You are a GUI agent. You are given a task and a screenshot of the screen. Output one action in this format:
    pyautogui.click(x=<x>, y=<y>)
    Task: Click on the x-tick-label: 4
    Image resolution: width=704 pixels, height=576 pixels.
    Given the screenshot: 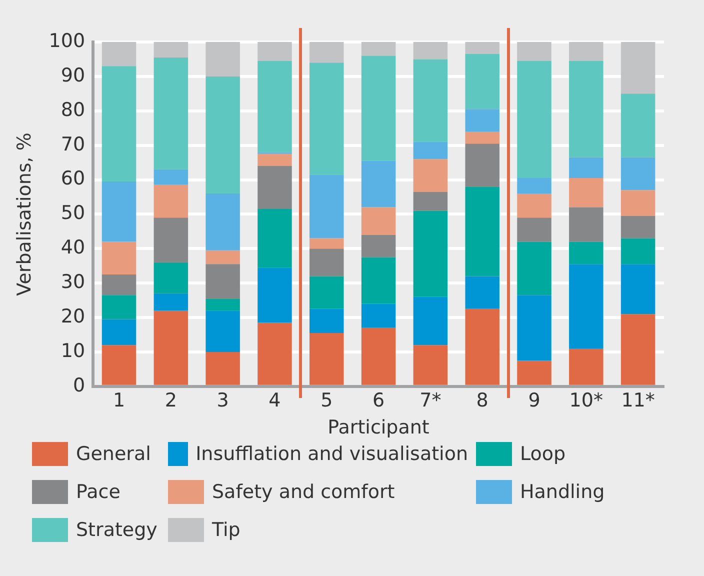 What is the action you would take?
    pyautogui.click(x=274, y=401)
    